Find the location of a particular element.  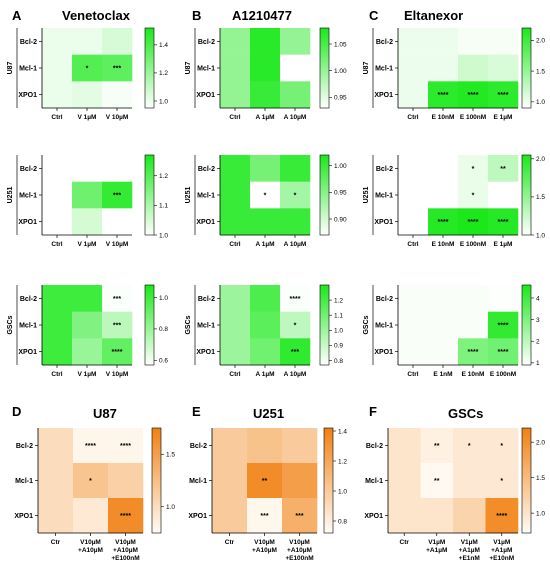

column-label: E 1µM is located at coordinates (503, 244).